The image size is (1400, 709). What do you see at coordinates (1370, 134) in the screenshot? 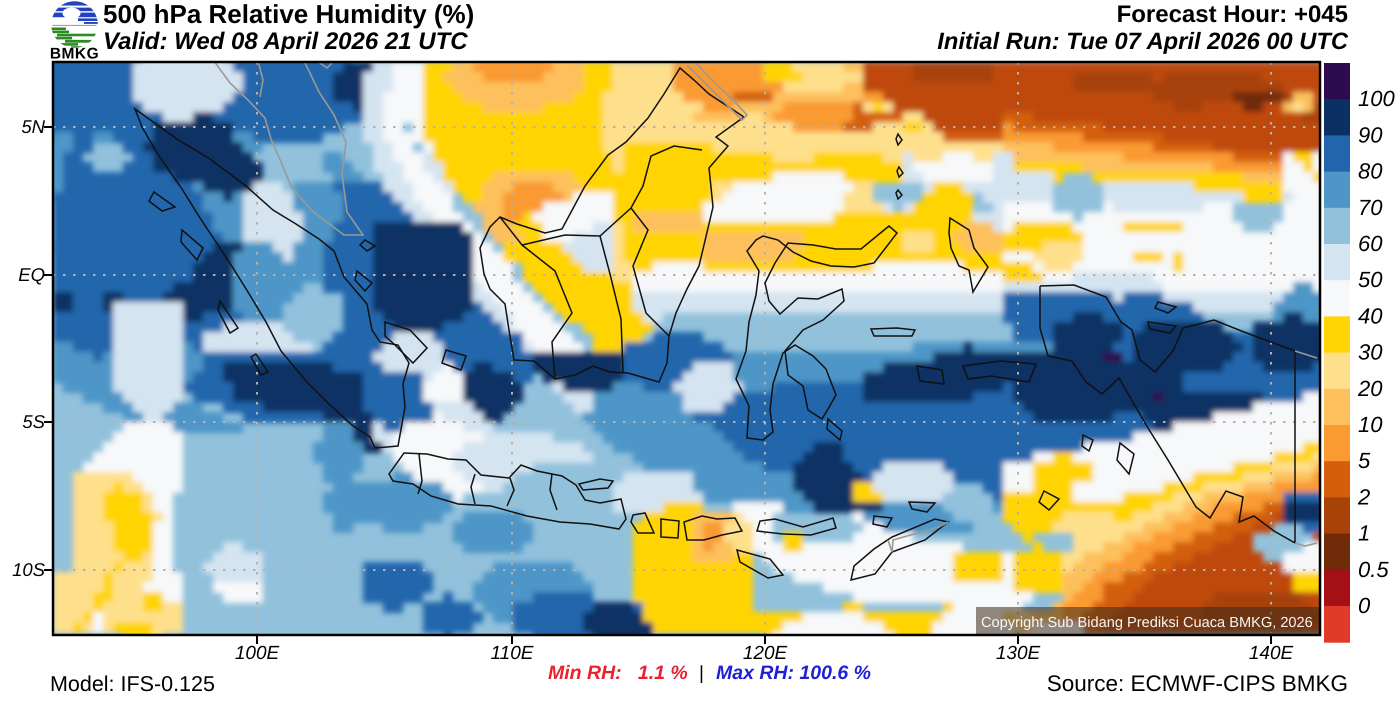
I see `svg-text: 90` at bounding box center [1370, 134].